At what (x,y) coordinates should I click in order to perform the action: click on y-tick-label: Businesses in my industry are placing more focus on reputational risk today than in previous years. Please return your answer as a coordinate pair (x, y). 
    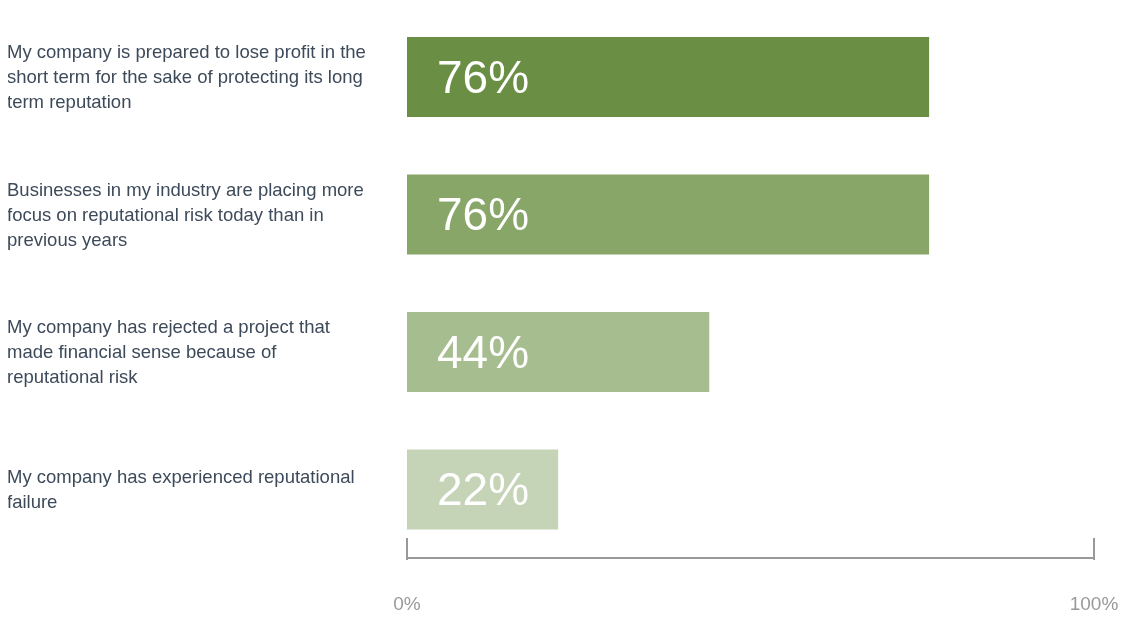
    Looking at the image, I should click on (186, 214).